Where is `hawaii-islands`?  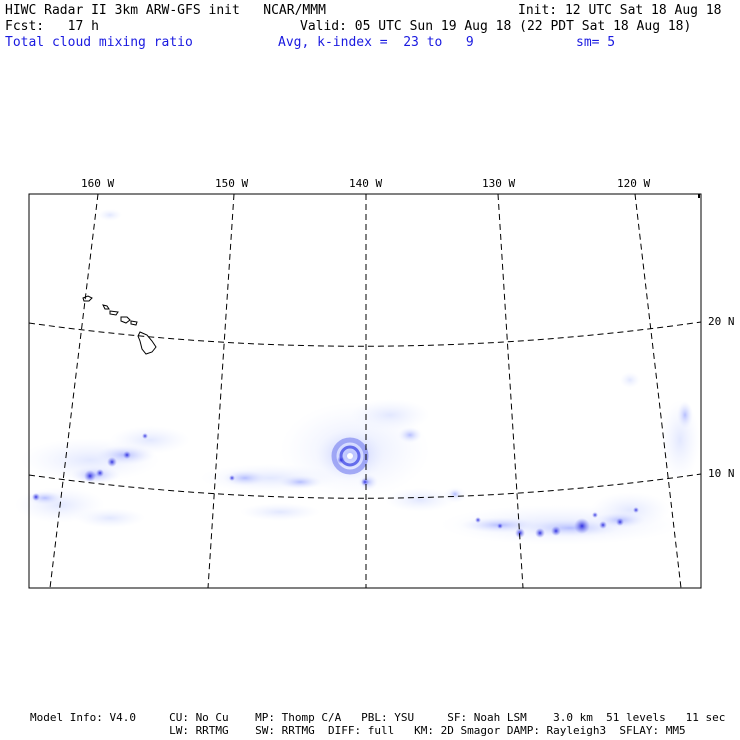
hawaii-islands is located at coordinates (119, 325).